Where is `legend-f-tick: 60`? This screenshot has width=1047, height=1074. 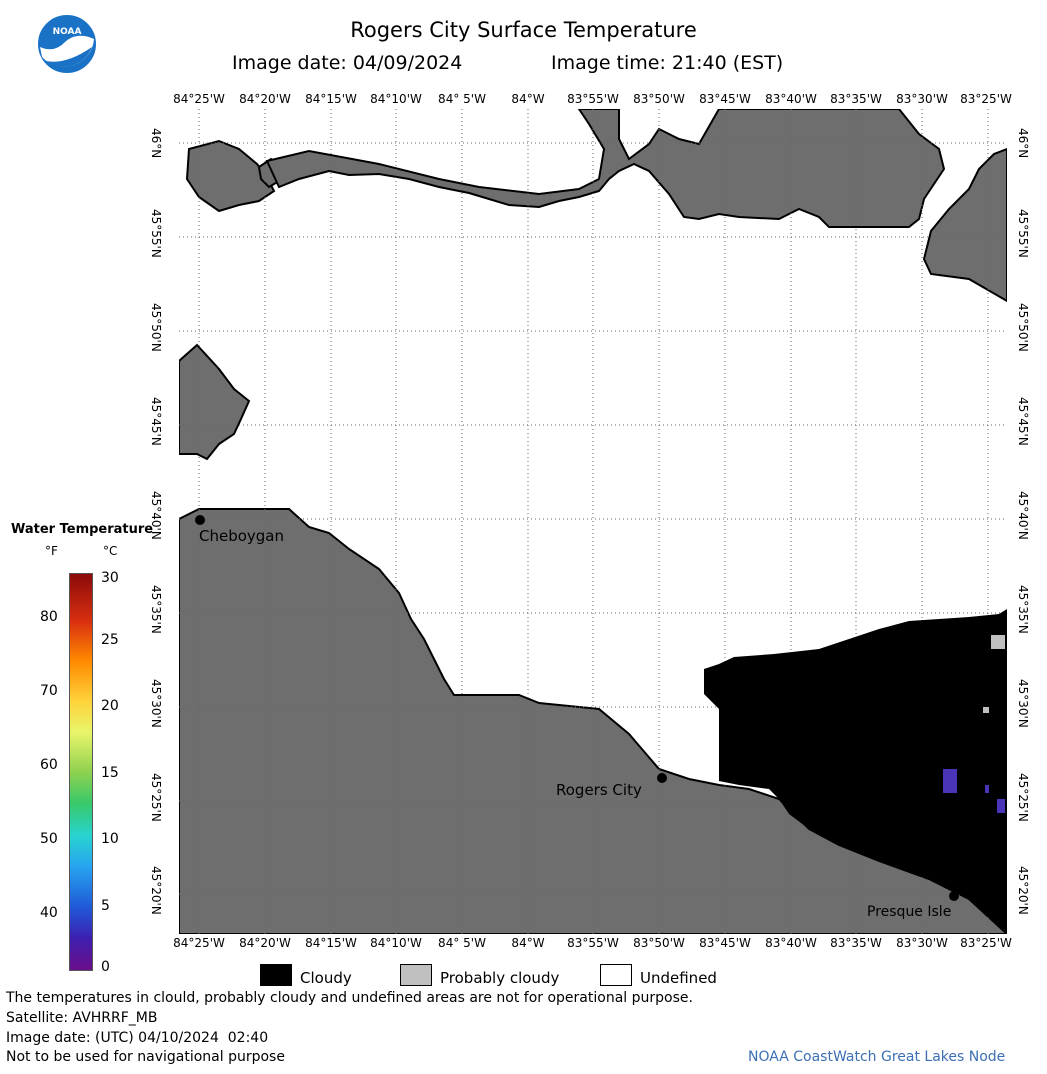
legend-f-tick: 60 is located at coordinates (49, 765).